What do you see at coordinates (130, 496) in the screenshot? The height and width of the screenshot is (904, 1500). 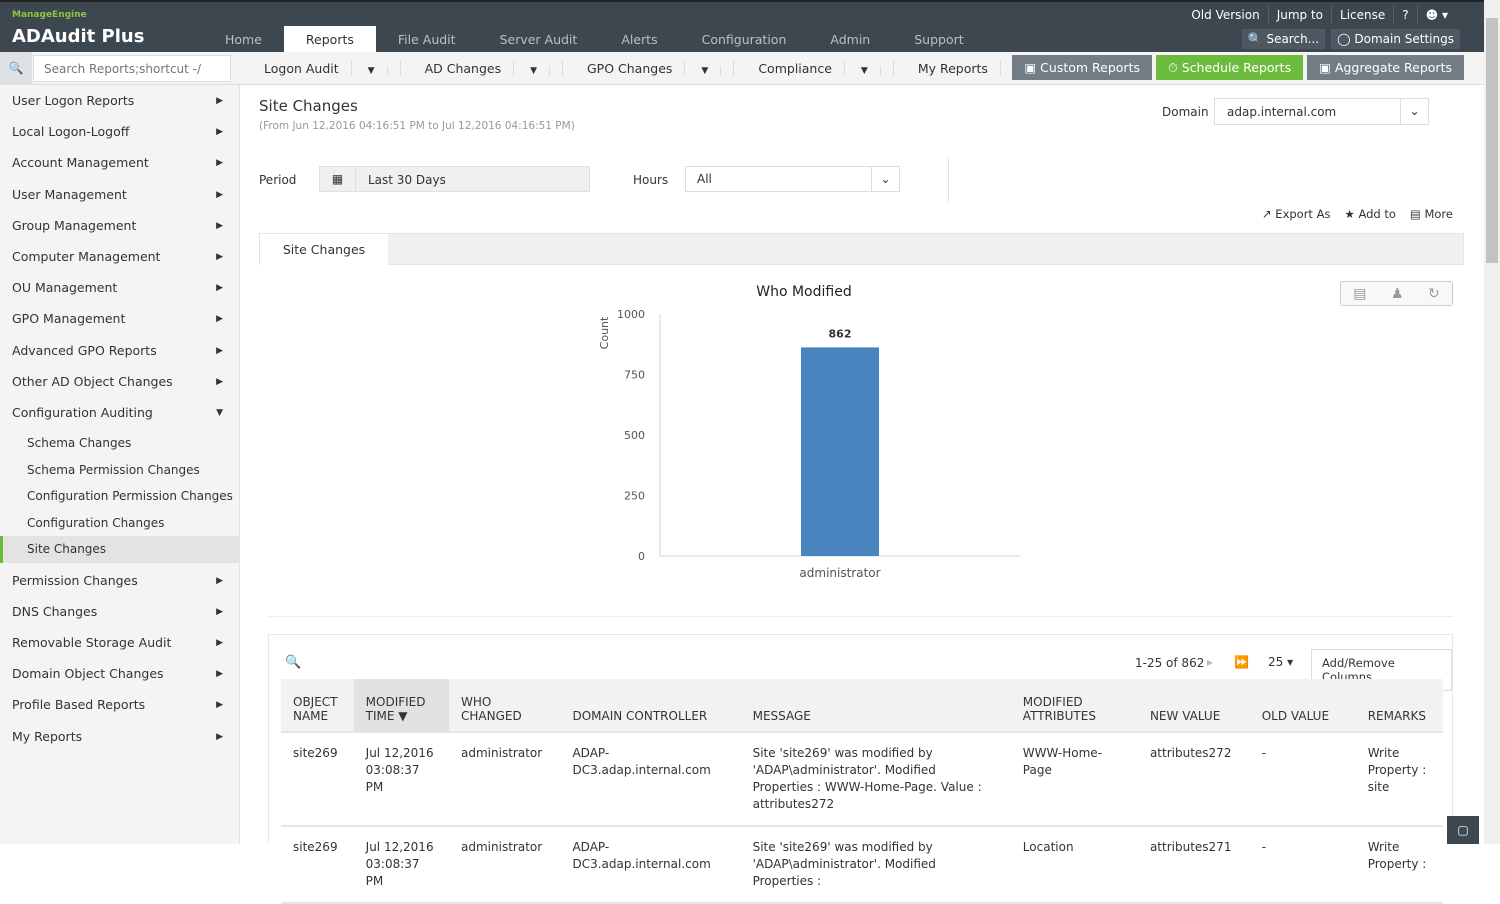 I see `sidebar-subitem-configuration-permission-changes: Configuration Permission Changes` at bounding box center [130, 496].